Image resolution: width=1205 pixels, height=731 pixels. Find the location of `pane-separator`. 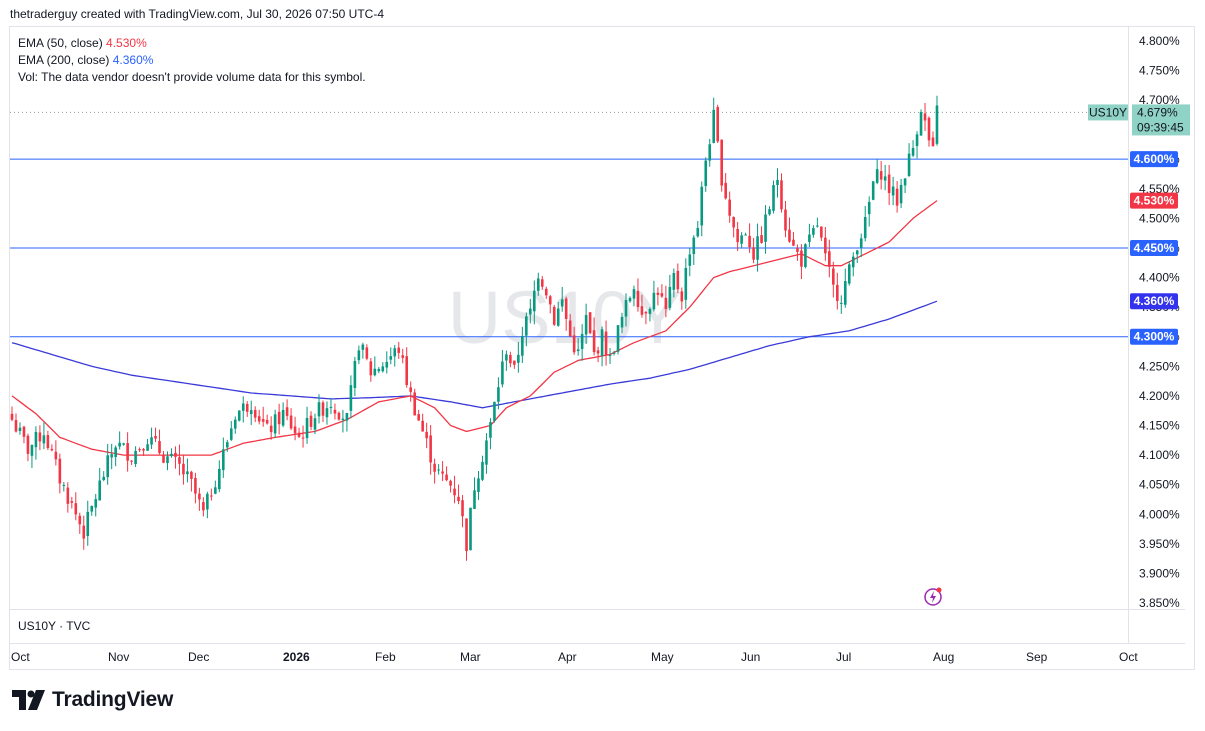

pane-separator is located at coordinates (597, 609).